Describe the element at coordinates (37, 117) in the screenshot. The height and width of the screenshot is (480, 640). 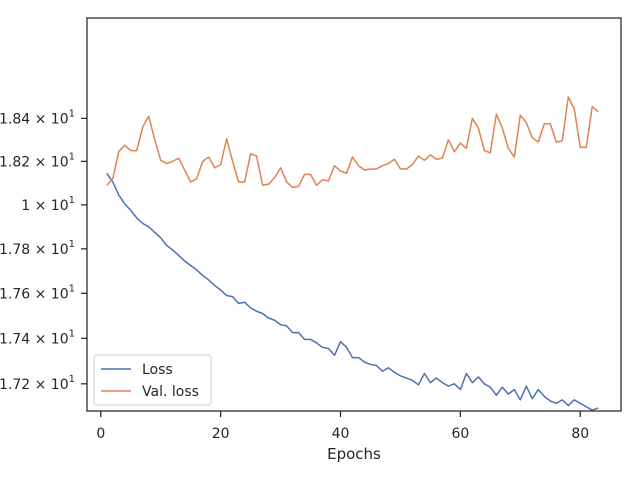
I see `y-tick-label: 1.84 × 10¹` at that location.